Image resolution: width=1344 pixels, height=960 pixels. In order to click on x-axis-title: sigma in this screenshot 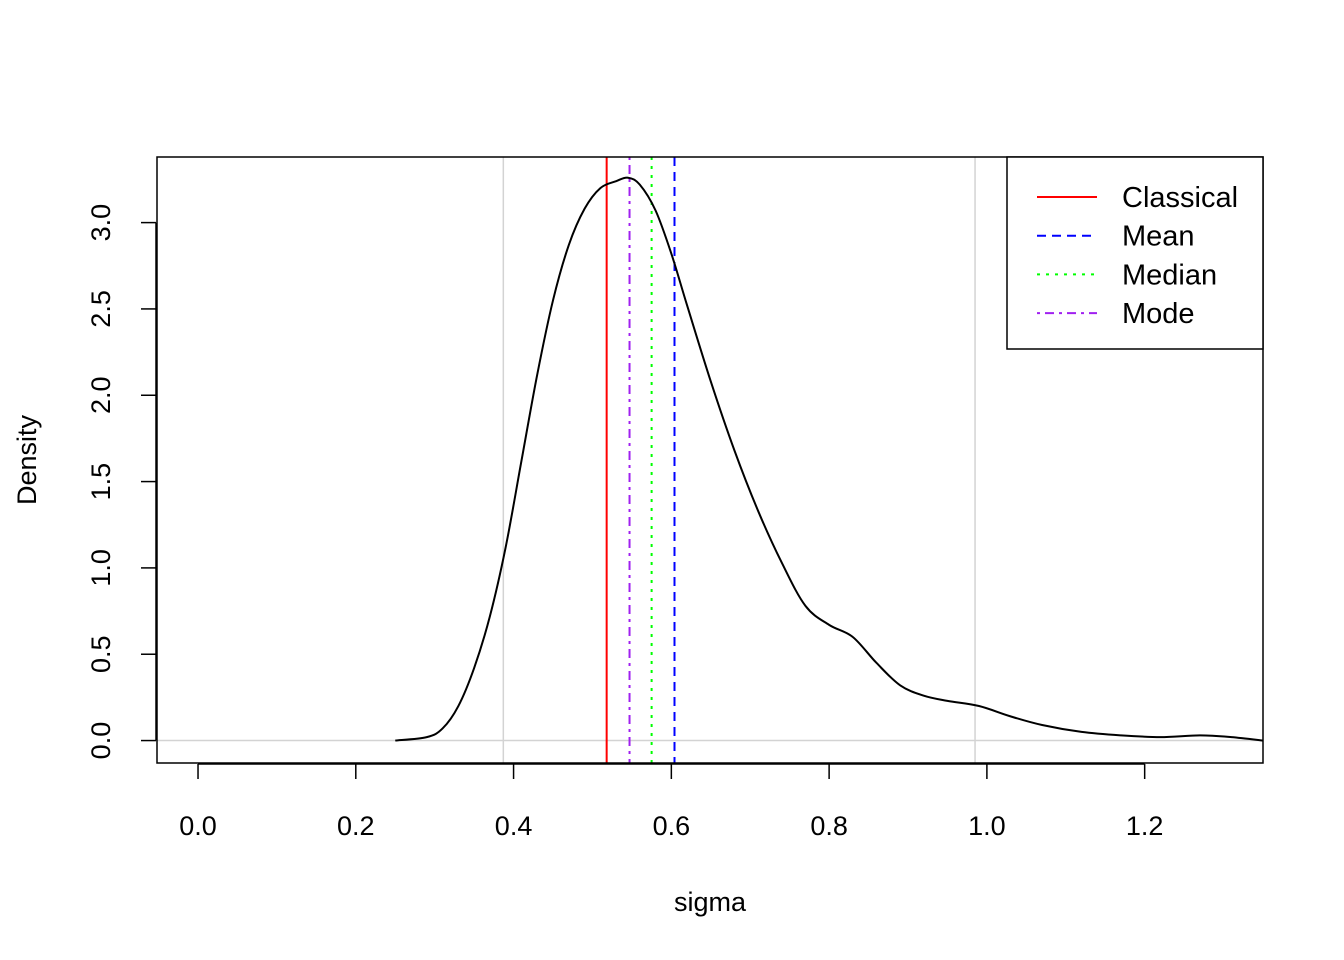, I will do `click(710, 902)`.